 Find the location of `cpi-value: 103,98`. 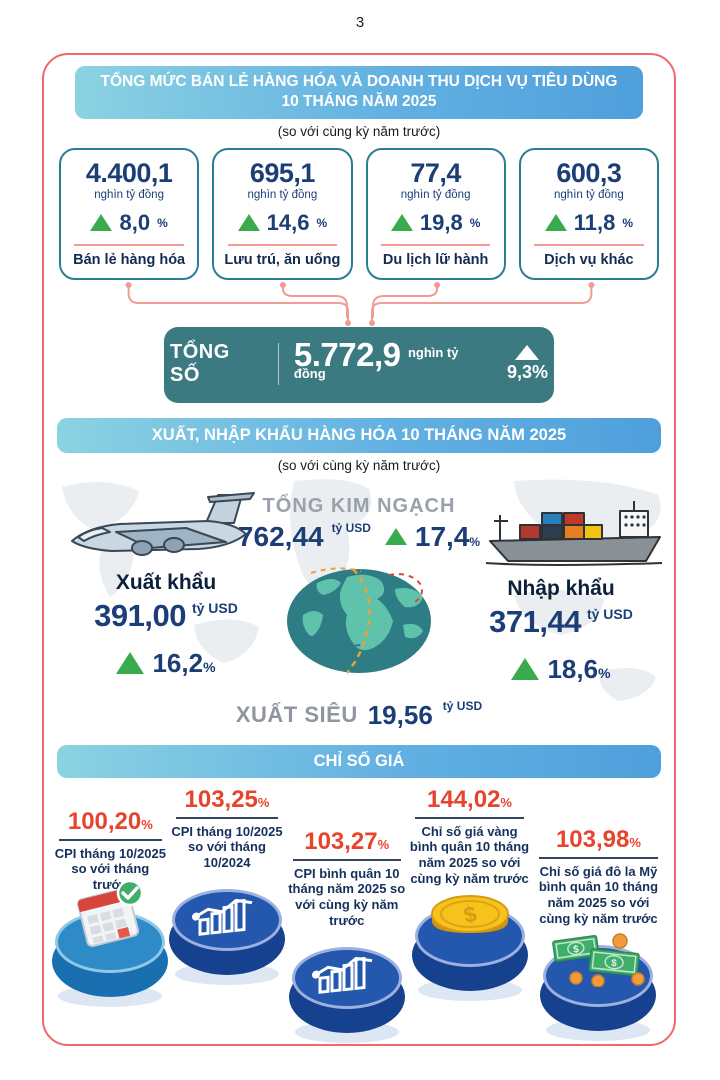

cpi-value: 103,98 is located at coordinates (592, 839).